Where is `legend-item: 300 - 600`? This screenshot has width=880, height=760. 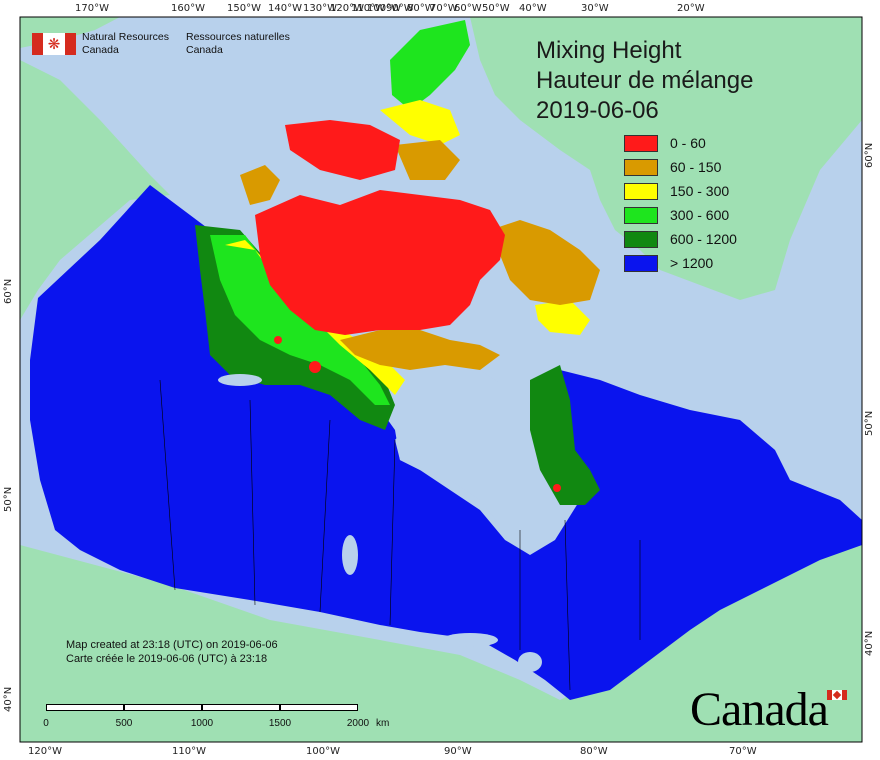 legend-item: 300 - 600 is located at coordinates (694, 218).